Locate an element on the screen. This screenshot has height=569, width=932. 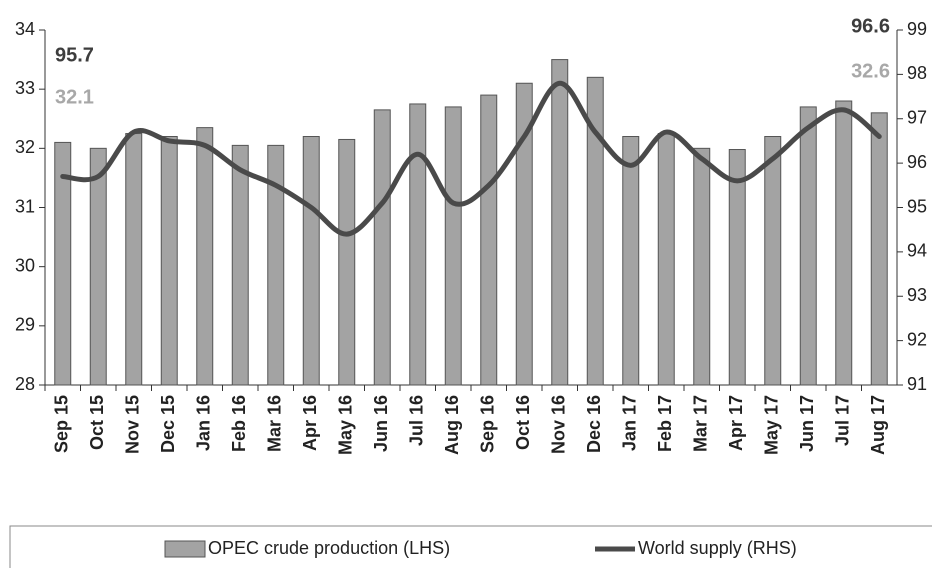
x-tick-label: Mar 16 is located at coordinates (275, 423).